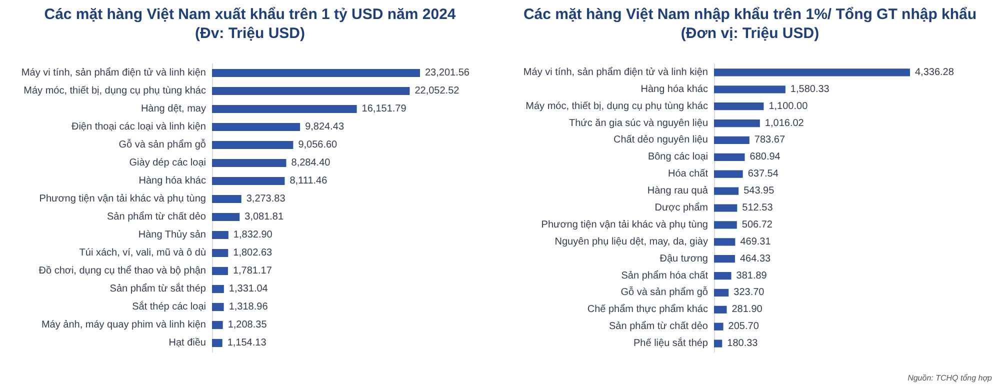  I want to click on y-tick-label: Phế liệu sắt thép, so click(671, 343).